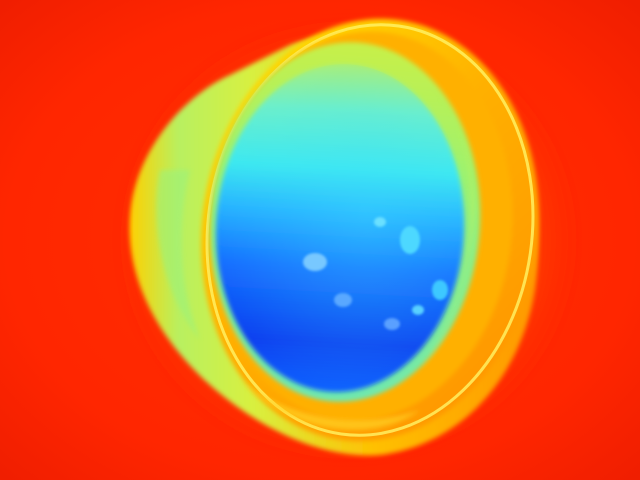 Image resolution: width=640 pixels, height=480 pixels. I want to click on lower-rim-band, so click(330, 405).